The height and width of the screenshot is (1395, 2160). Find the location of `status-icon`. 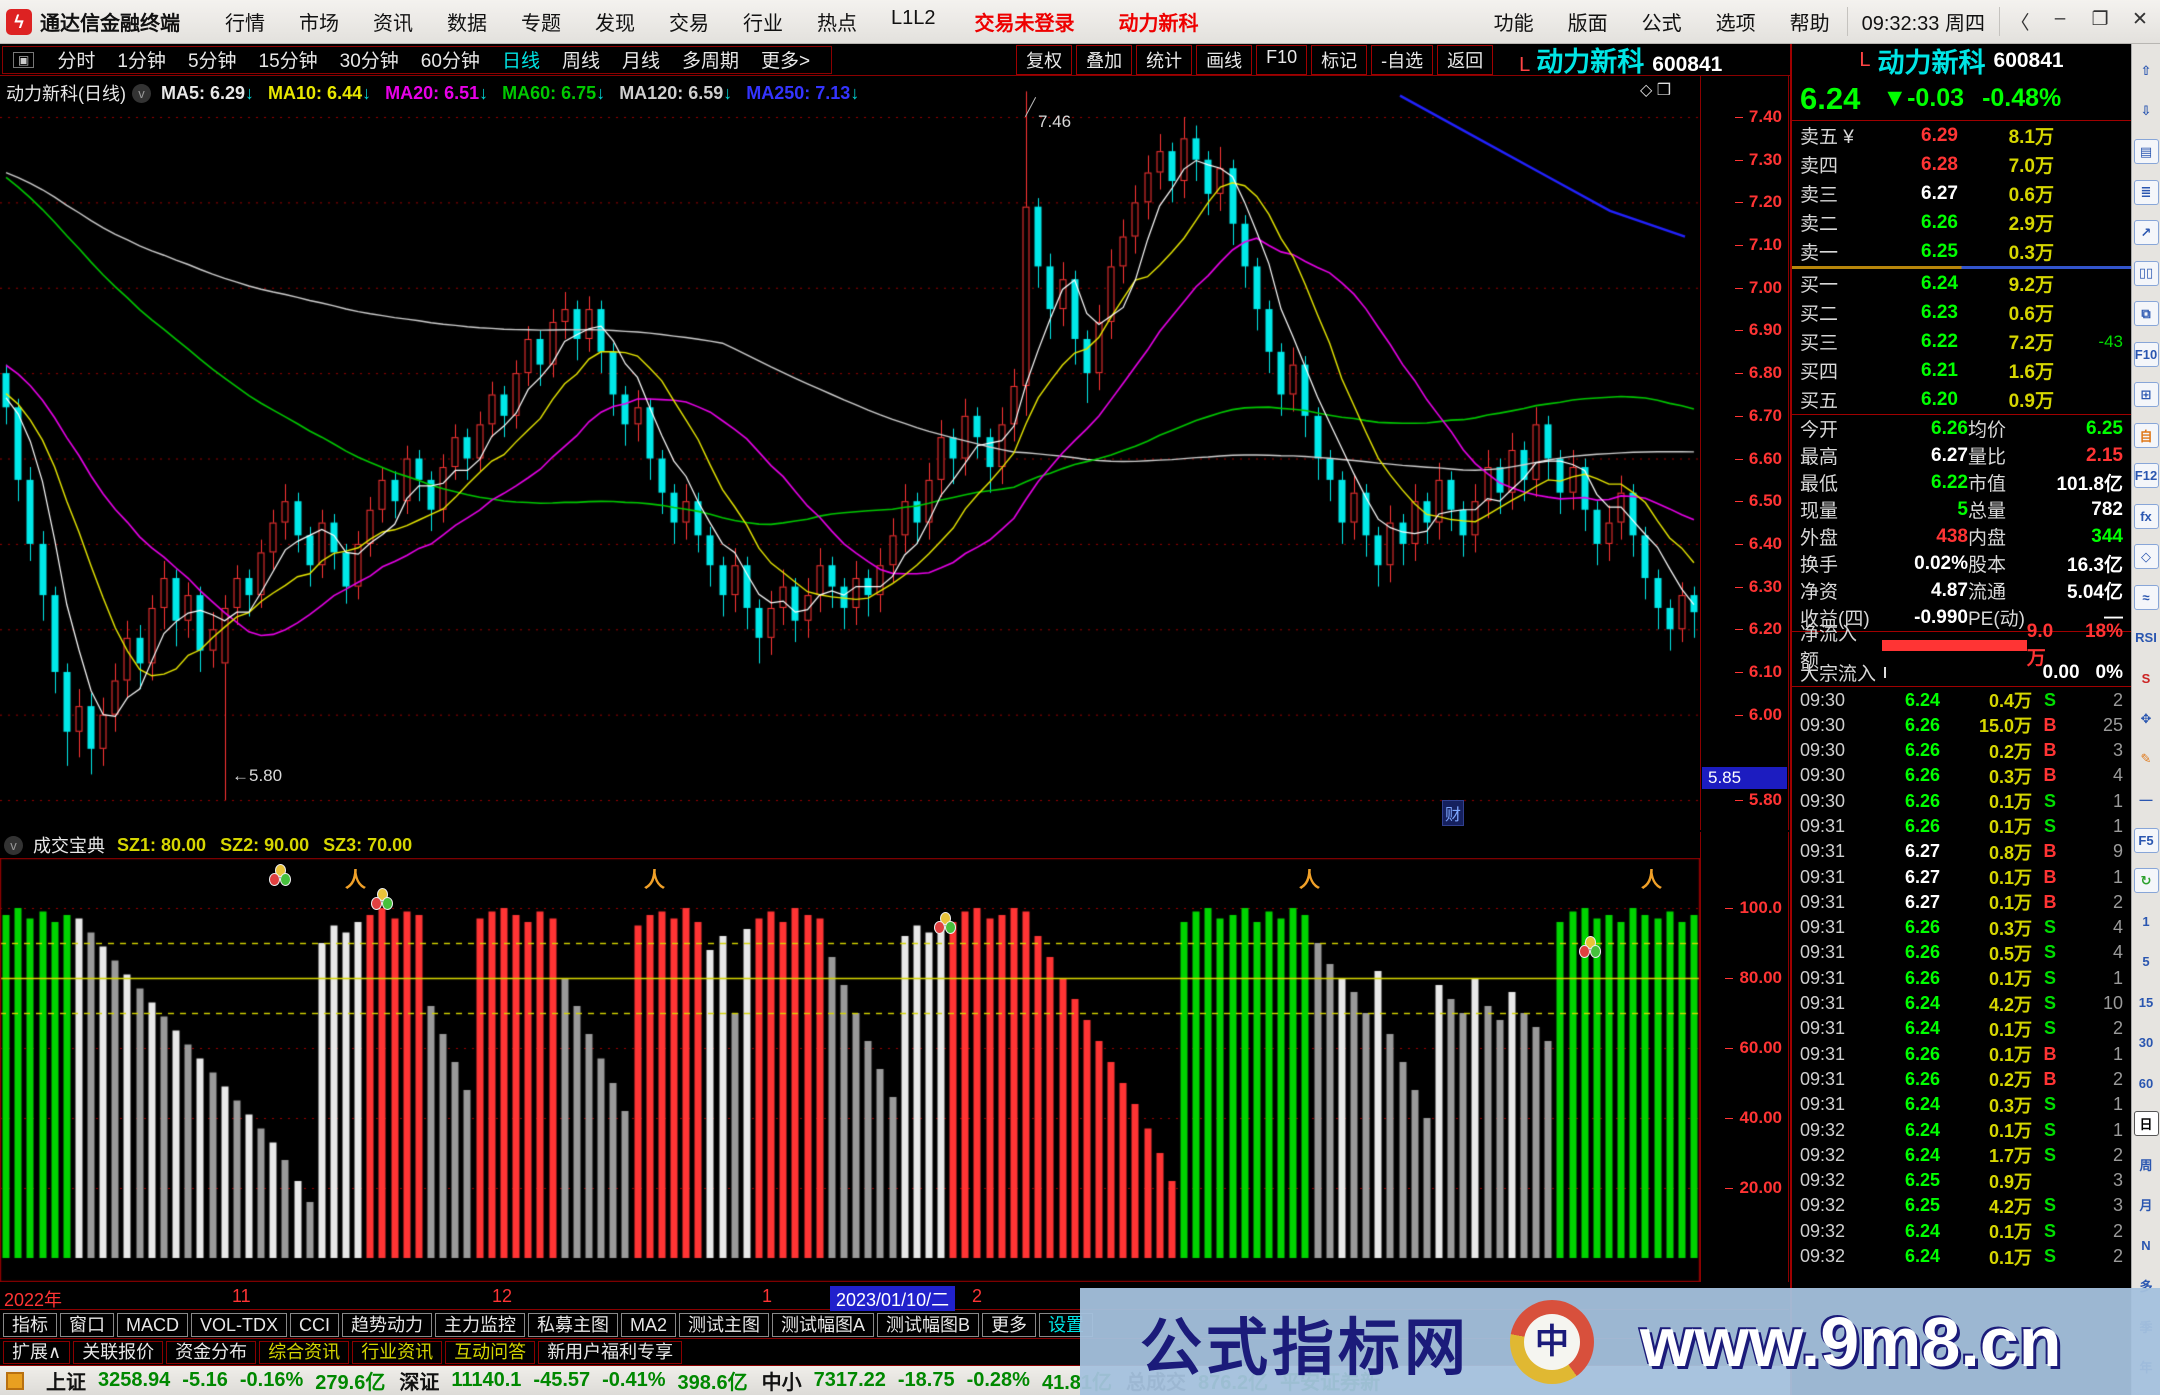

status-icon is located at coordinates (15, 1380).